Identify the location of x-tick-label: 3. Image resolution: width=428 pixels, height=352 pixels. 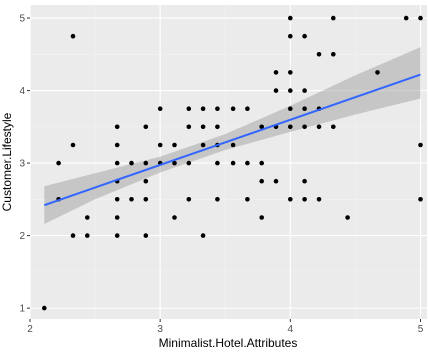
(160, 329).